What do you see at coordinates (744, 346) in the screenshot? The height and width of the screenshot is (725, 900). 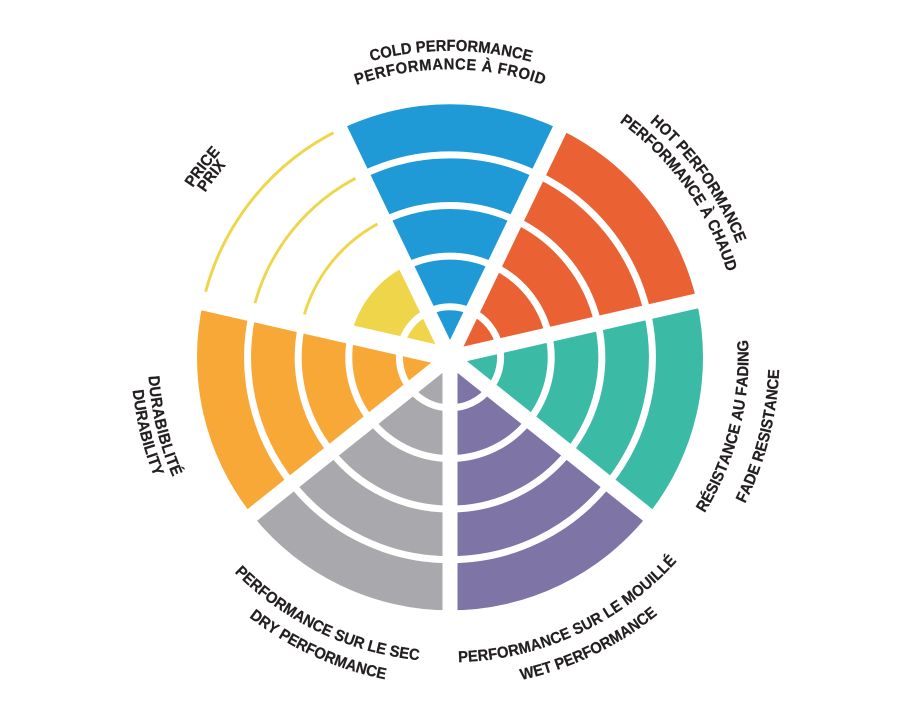 I see `svg-text: G` at bounding box center [744, 346].